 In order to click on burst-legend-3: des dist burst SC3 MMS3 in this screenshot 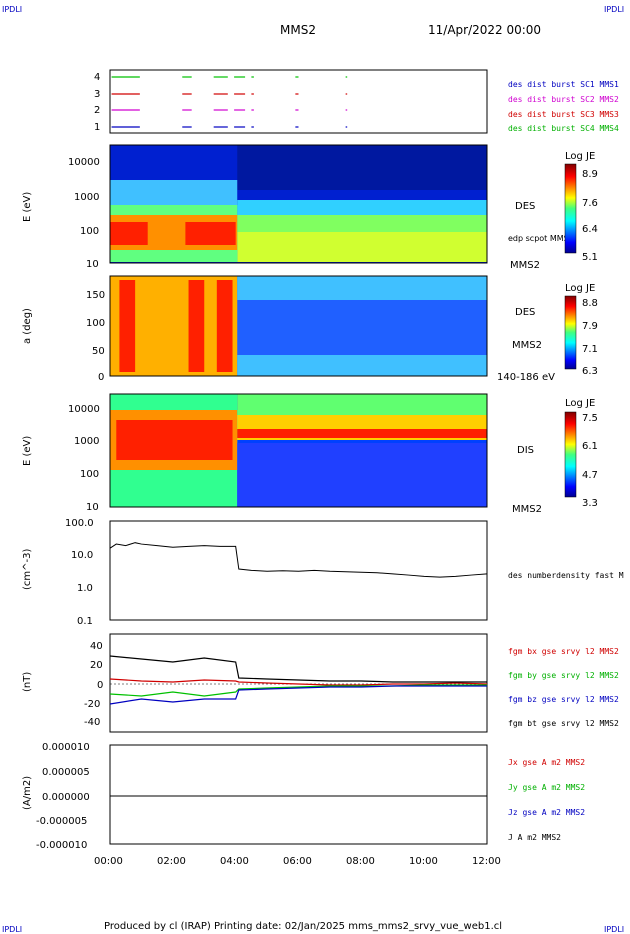, I will do `click(563, 114)`.